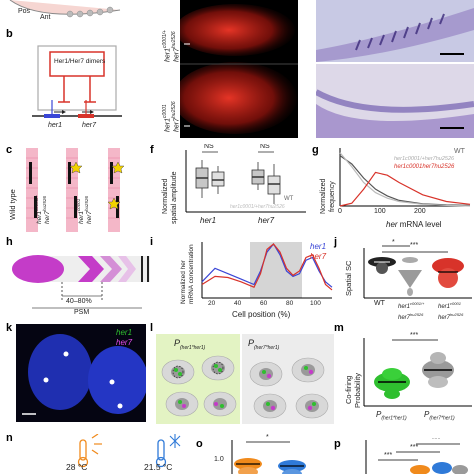 This screenshot has height=474, width=474. I want to click on p-sig-1: ***, so click(388, 455).